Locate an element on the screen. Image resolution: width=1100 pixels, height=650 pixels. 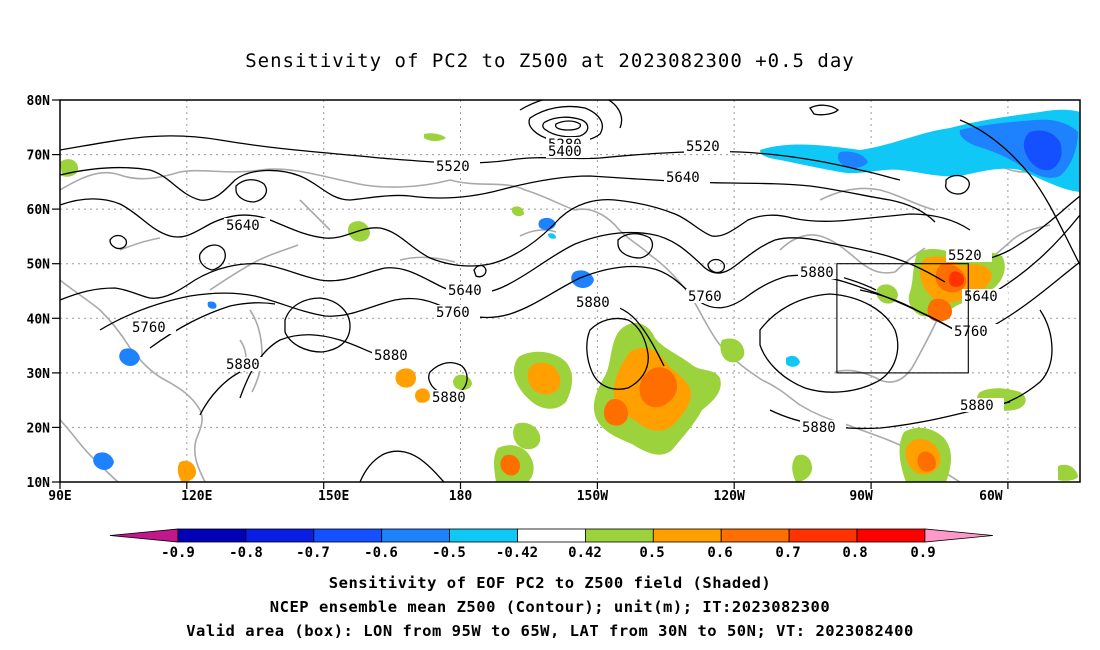
lat-label: 20N is located at coordinates (39, 428).